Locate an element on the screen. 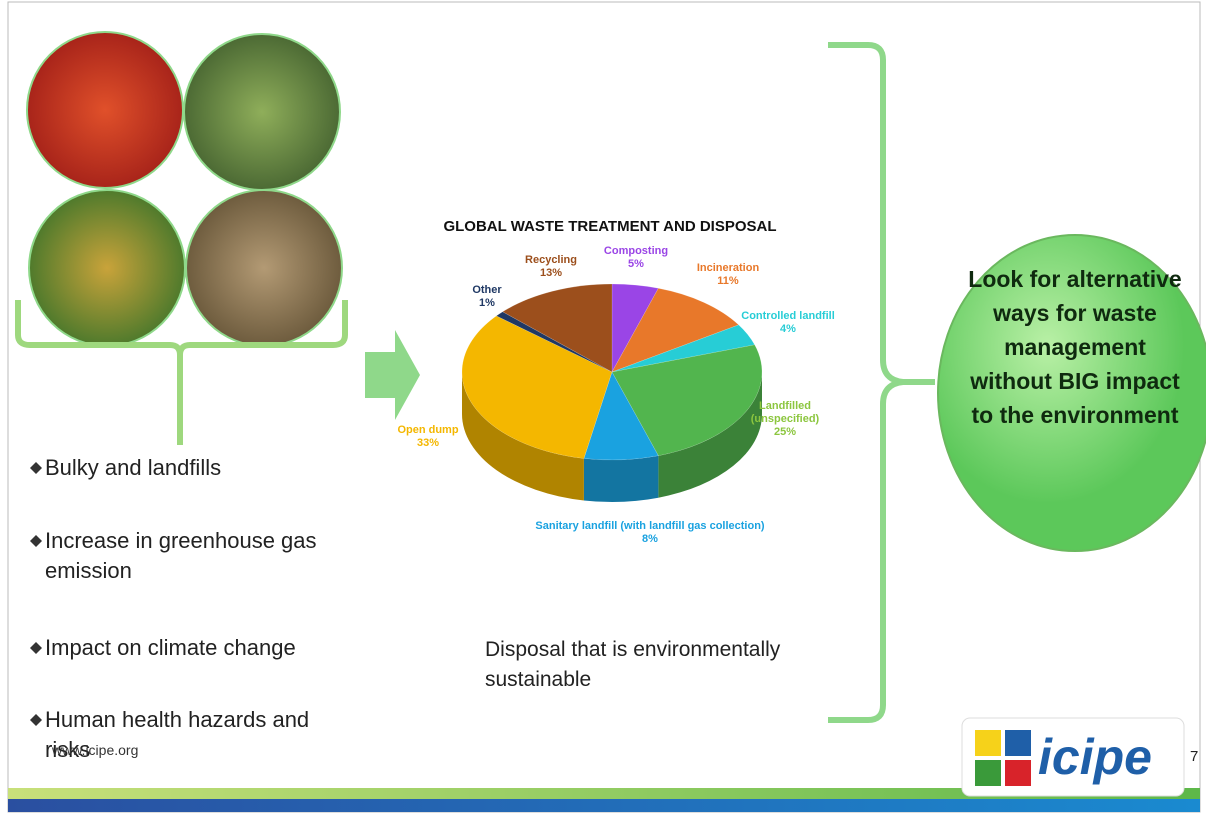 This screenshot has width=1206, height=816. label-value: 25% is located at coordinates (785, 432).